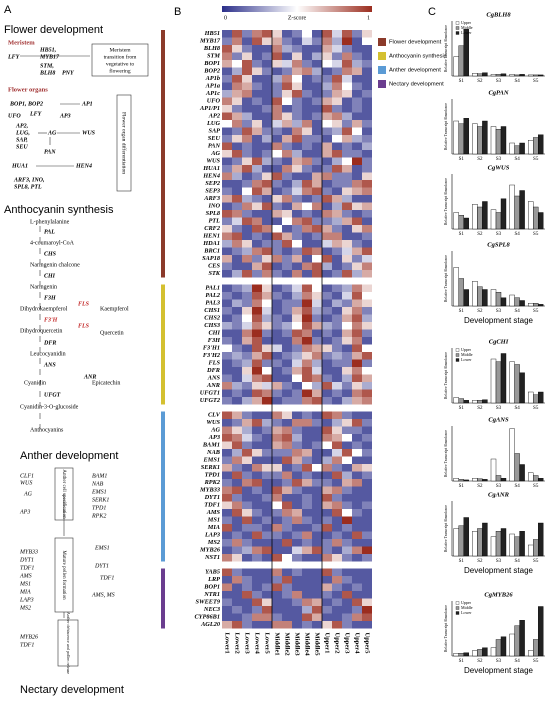 This screenshot has height=702, width=550. I want to click on gene-label: NST1, so click(212, 557).